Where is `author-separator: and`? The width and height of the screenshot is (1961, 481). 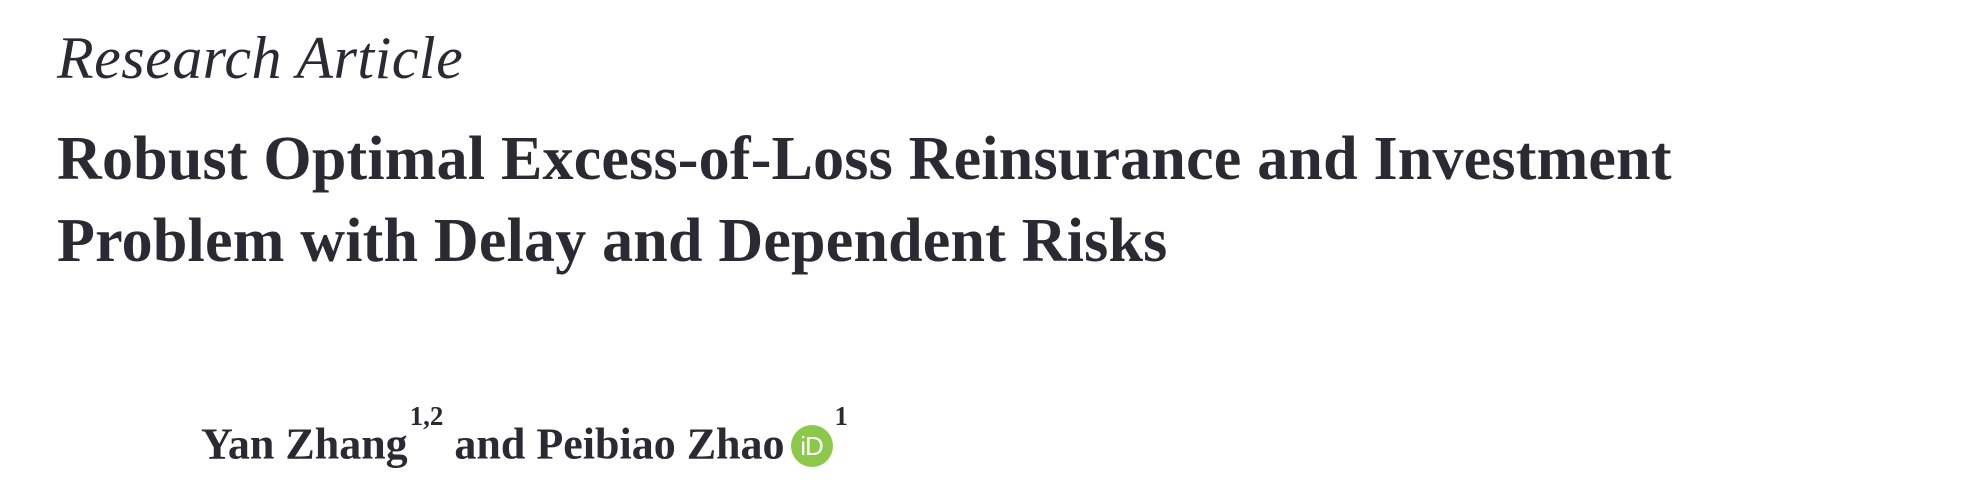
author-separator: and is located at coordinates (490, 444).